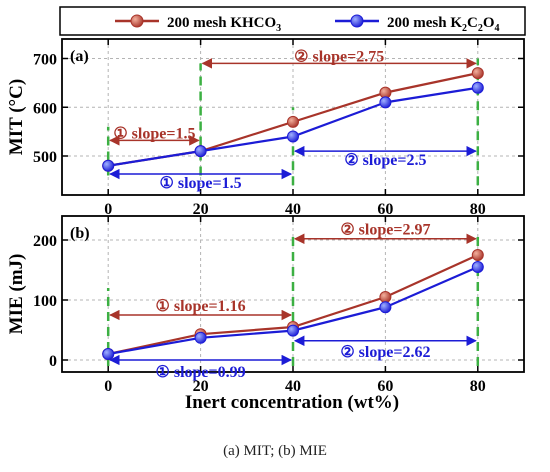 The image size is (550, 472). What do you see at coordinates (53, 361) in the screenshot?
I see `y-tick-label: 0` at bounding box center [53, 361].